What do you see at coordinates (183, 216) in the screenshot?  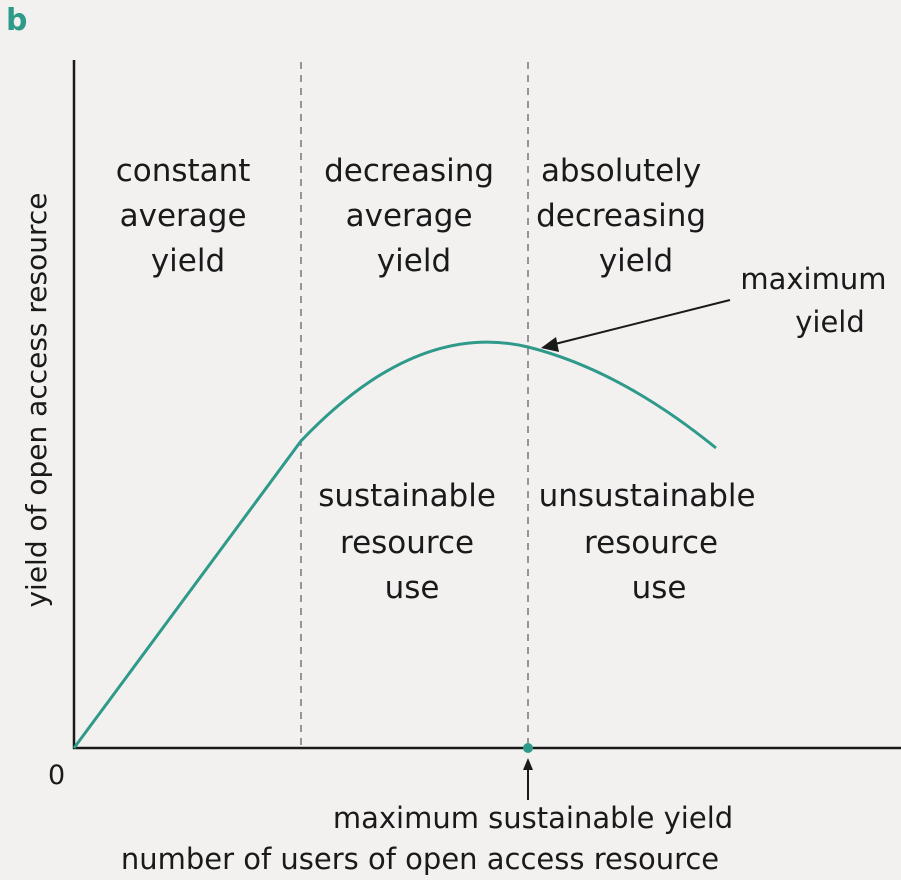 I see `region-1-line-2: average` at bounding box center [183, 216].